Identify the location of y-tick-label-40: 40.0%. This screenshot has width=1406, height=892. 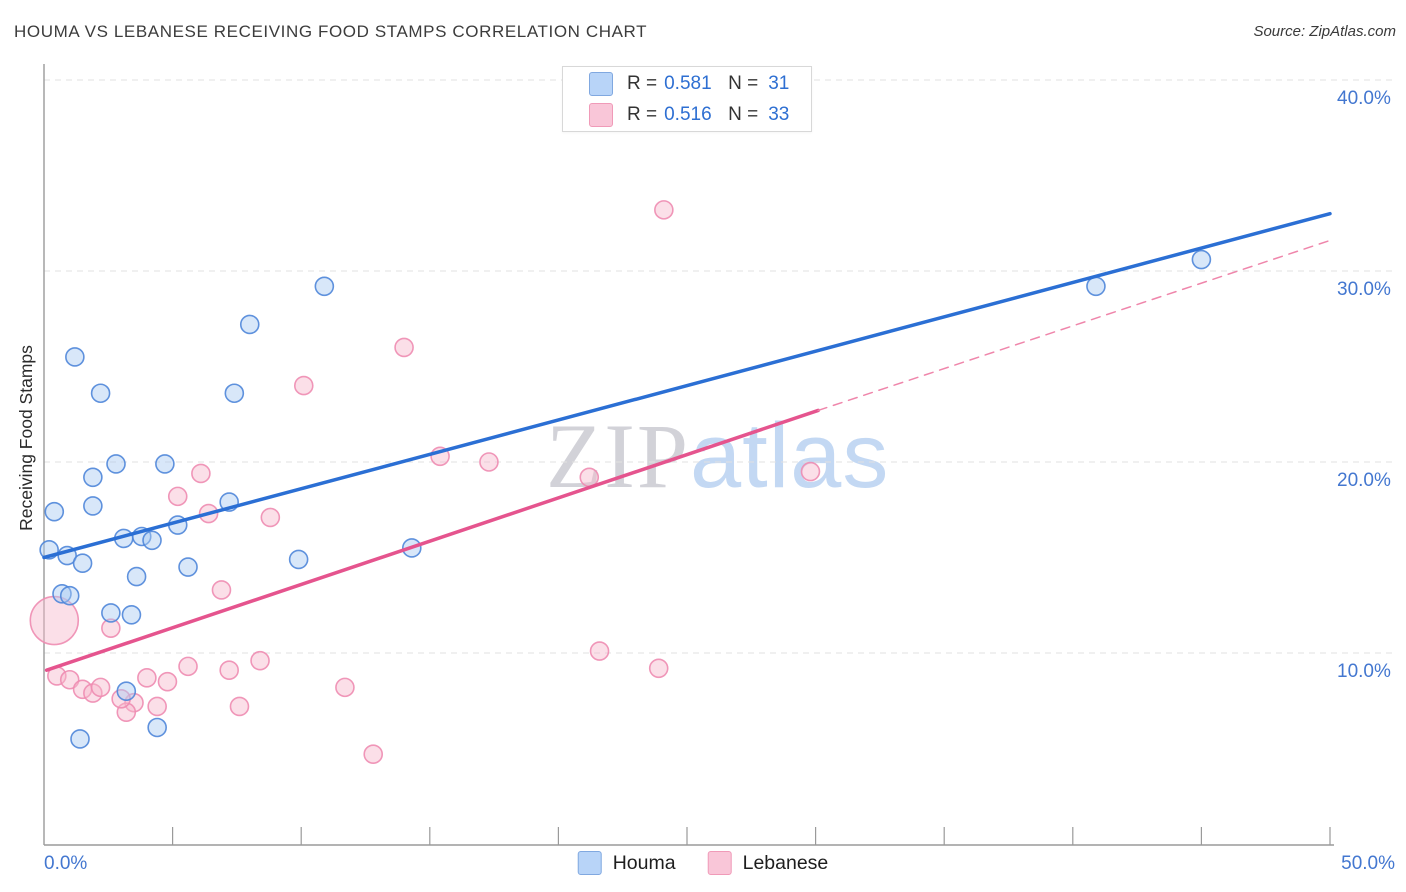
(1364, 98).